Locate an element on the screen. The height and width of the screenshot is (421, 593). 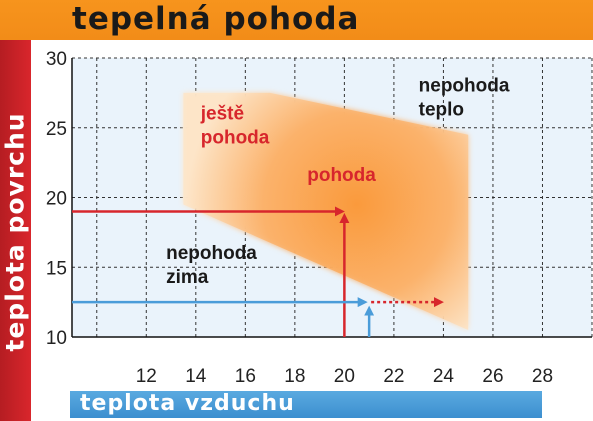
y-axis-label-bar is located at coordinates (15, 230).